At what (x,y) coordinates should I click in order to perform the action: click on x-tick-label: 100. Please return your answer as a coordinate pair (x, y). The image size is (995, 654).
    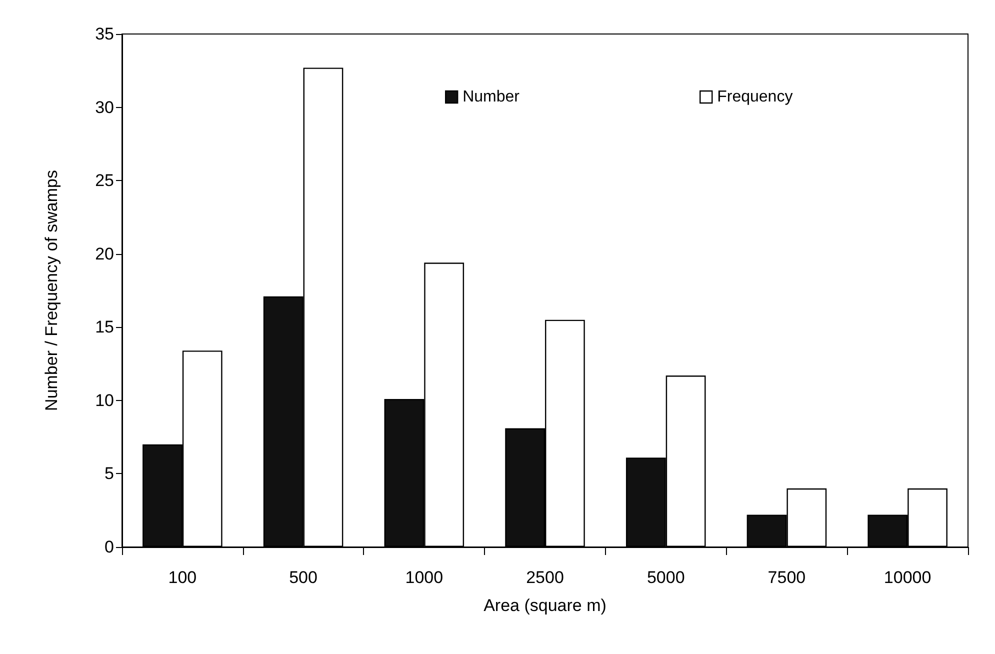
    Looking at the image, I should click on (182, 577).